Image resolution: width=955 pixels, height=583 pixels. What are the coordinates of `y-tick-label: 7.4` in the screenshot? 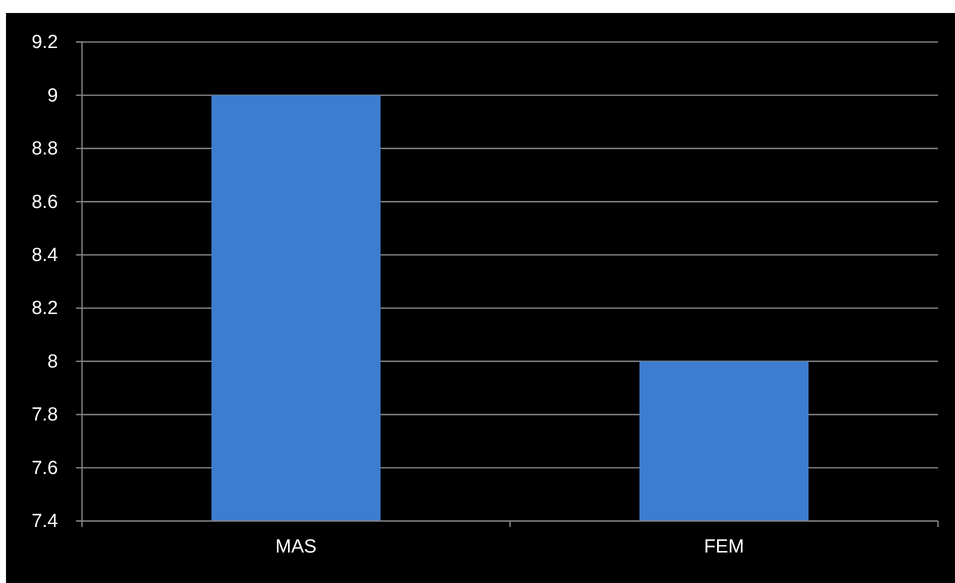 It's located at (45, 521).